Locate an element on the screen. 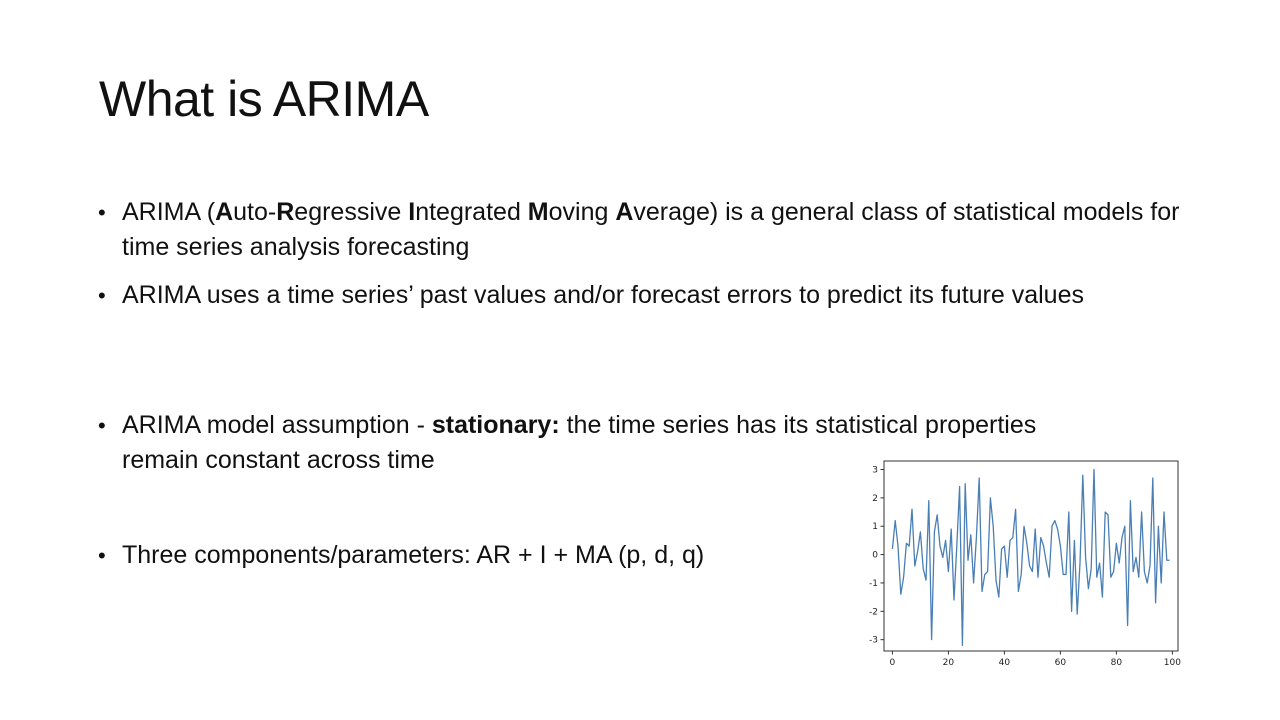 The width and height of the screenshot is (1280, 720). x-tick-label: 40 is located at coordinates (1005, 663).